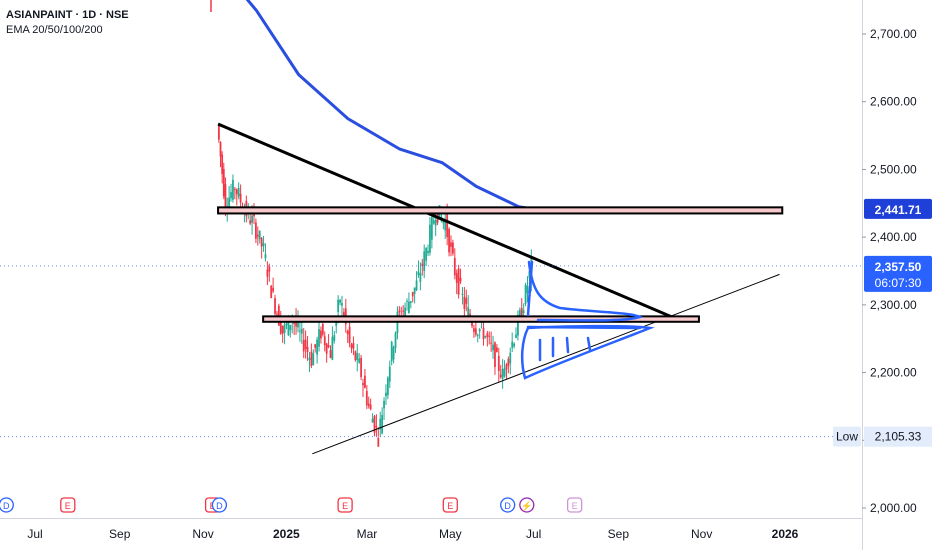 Image resolution: width=932 pixels, height=550 pixels. Describe the element at coordinates (367, 534) in the screenshot. I see `x-tick-label: Mar` at that location.